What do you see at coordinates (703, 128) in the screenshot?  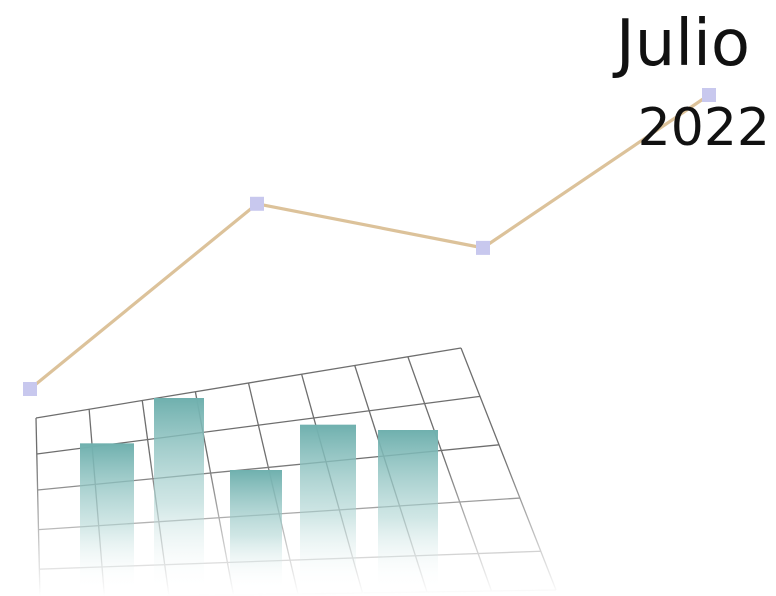 I see `chart-subtitle: 2022` at bounding box center [703, 128].